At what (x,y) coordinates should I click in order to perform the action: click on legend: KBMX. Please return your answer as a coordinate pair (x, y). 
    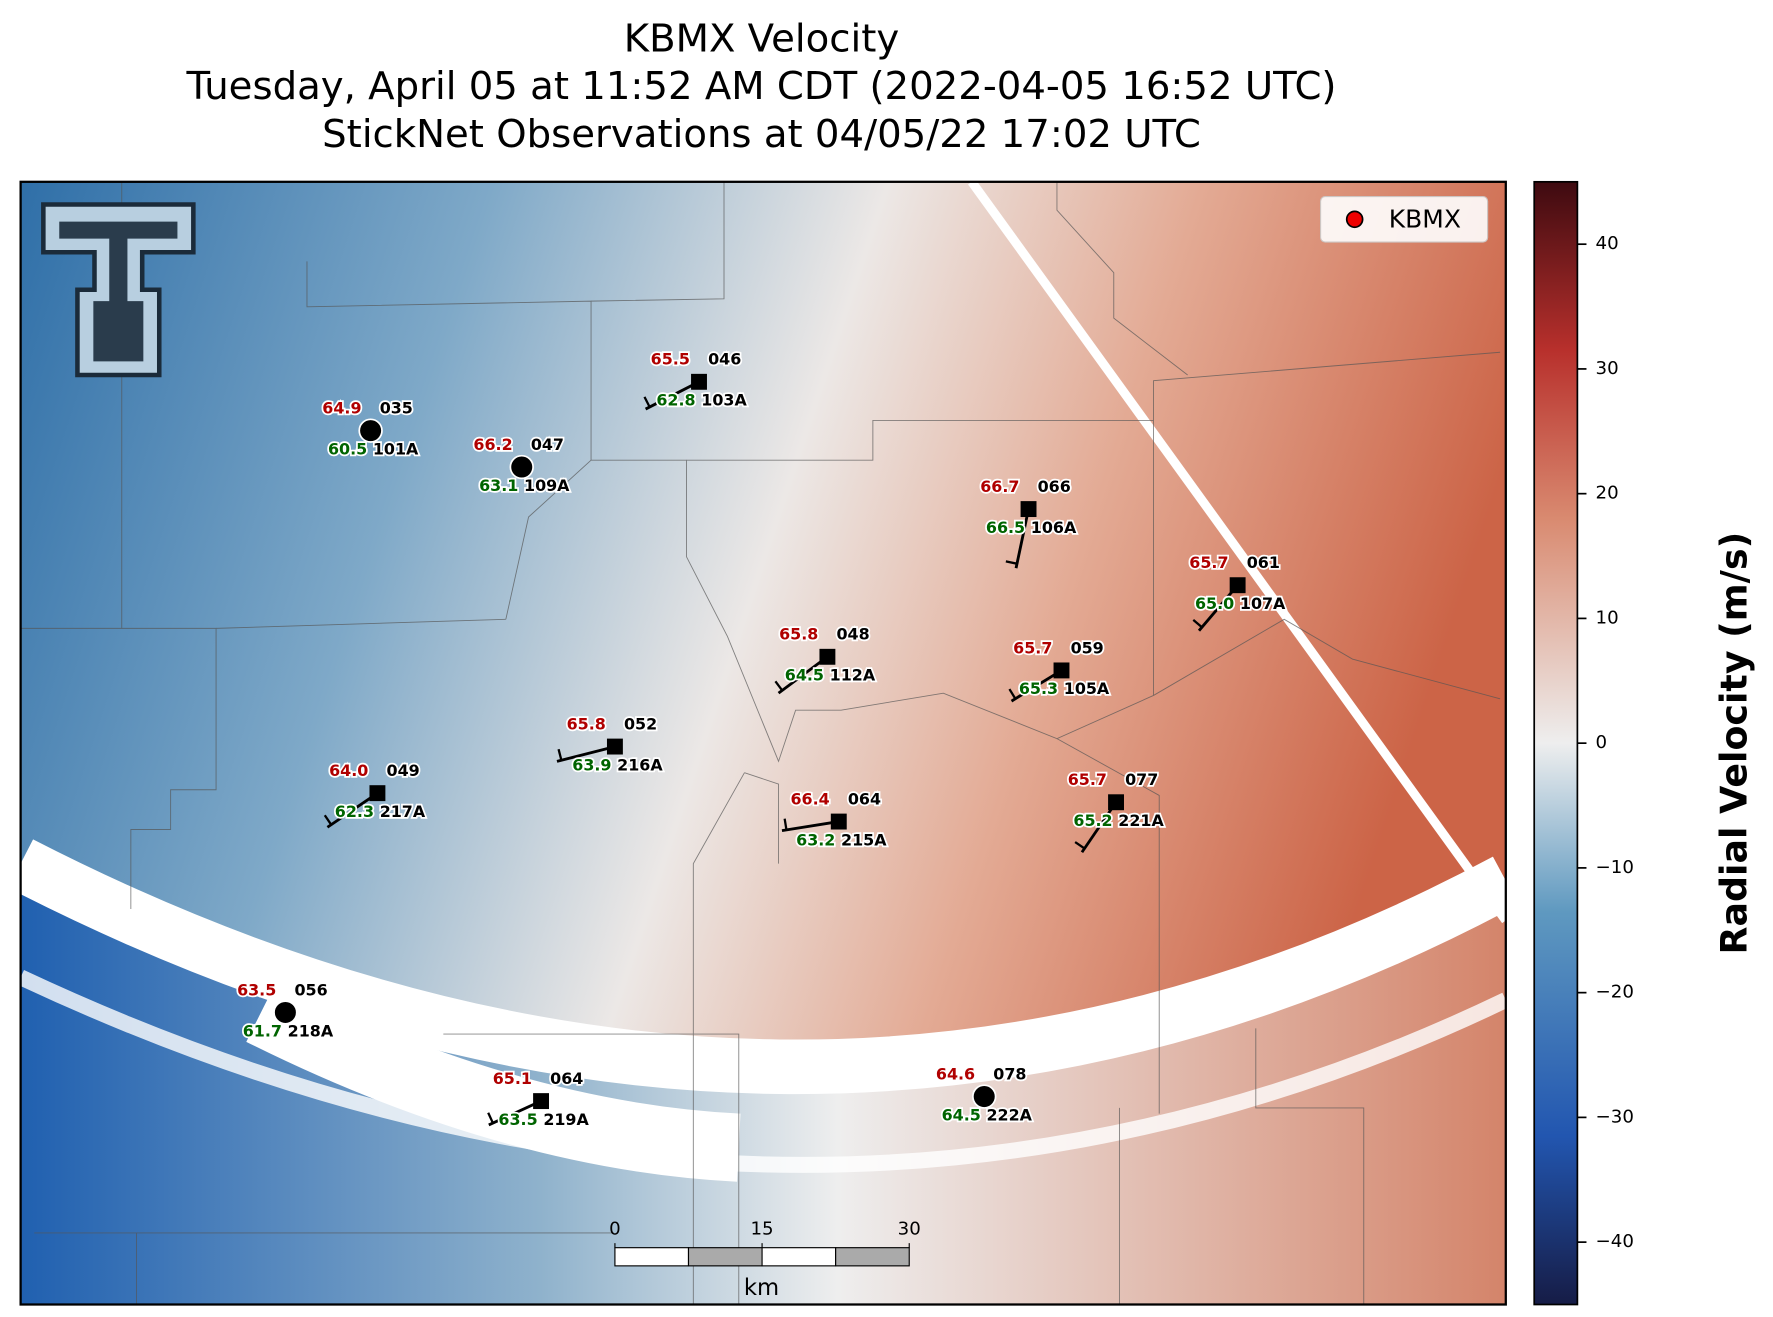
    Looking at the image, I should click on (1404, 219).